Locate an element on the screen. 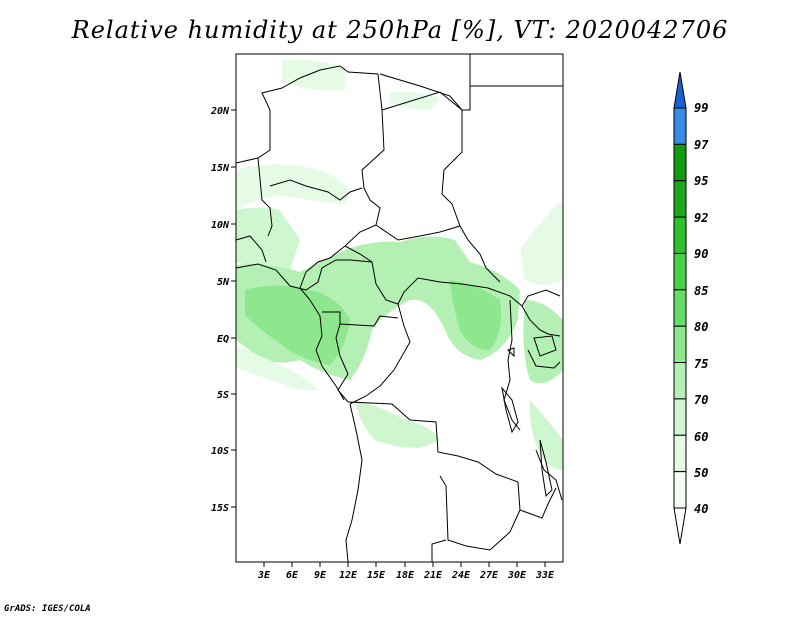 This screenshot has width=800, height=618. colorbar-label: 99 is located at coordinates (701, 108).